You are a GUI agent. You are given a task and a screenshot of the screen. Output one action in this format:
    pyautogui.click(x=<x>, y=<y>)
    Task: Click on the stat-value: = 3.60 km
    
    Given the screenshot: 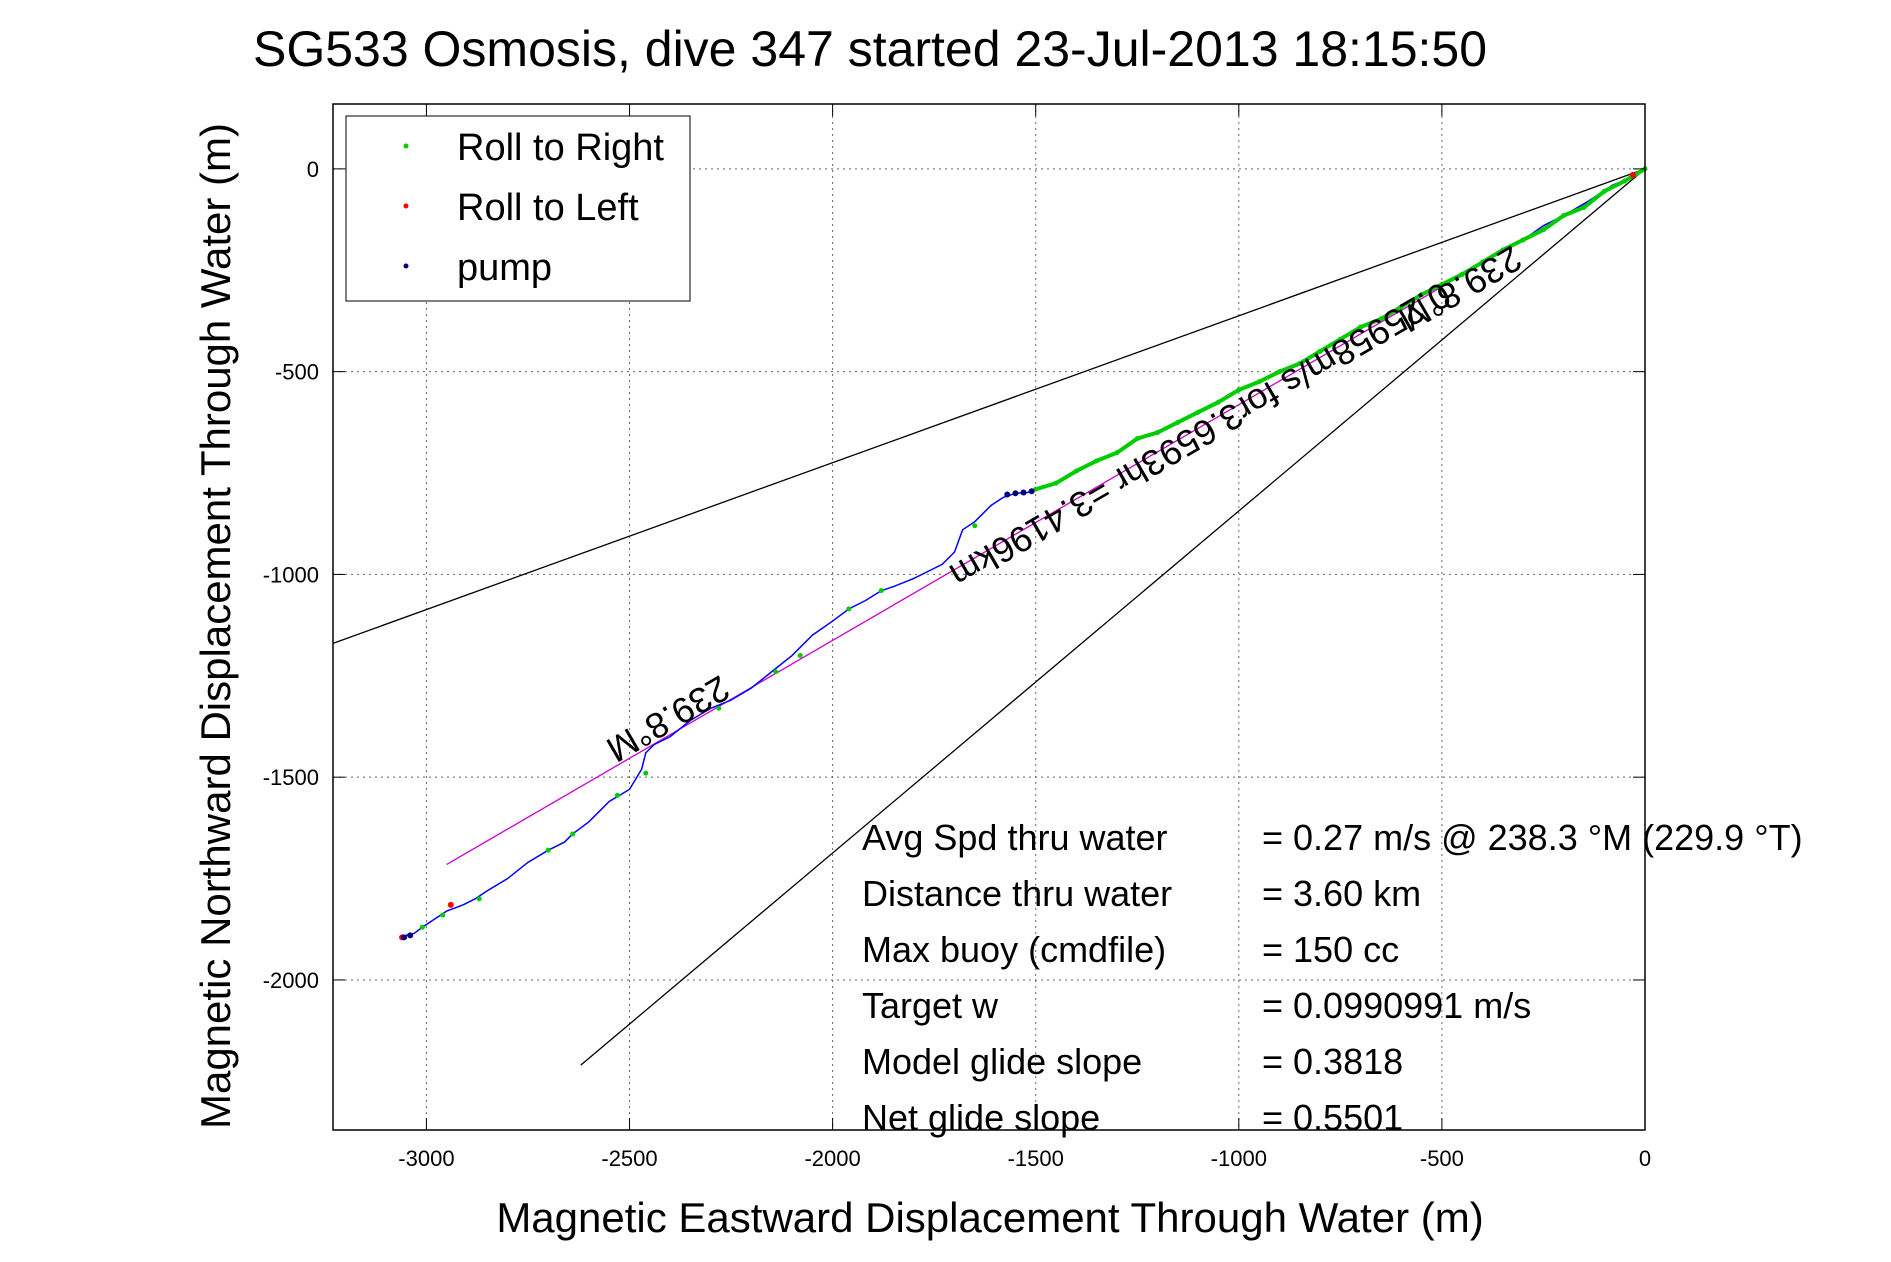 What is the action you would take?
    pyautogui.click(x=1341, y=893)
    